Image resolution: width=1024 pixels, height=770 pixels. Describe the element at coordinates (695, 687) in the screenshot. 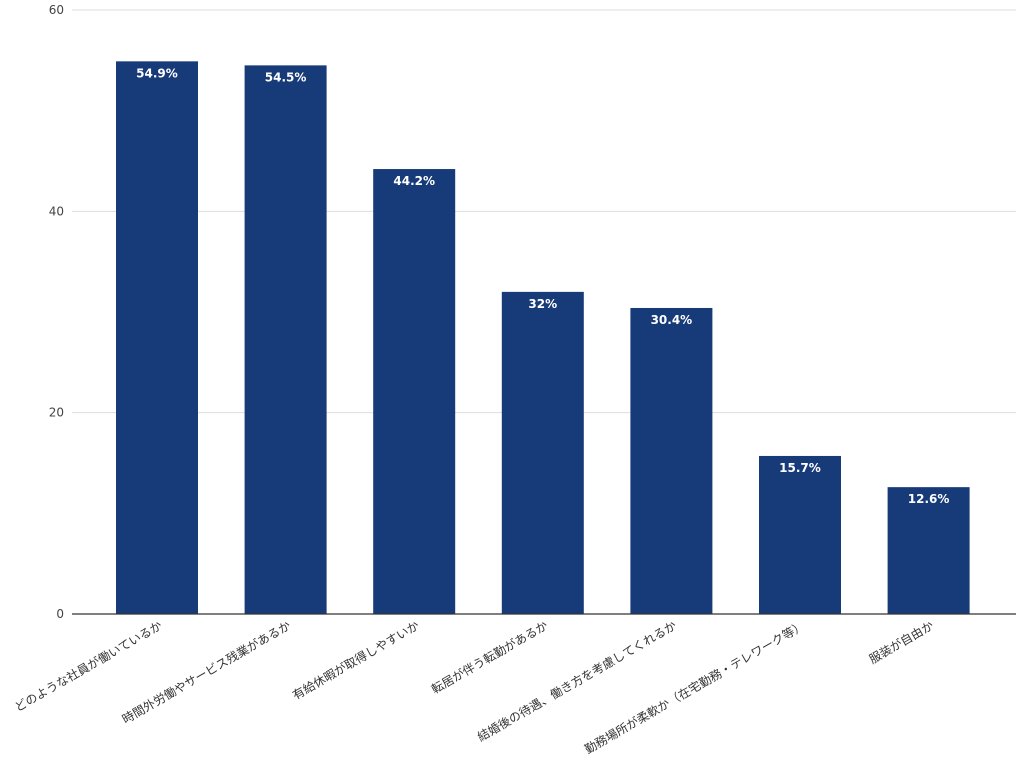

I see `category-label: 勤務場所が柔軟か（在宅勤務・テレワーク等）` at that location.